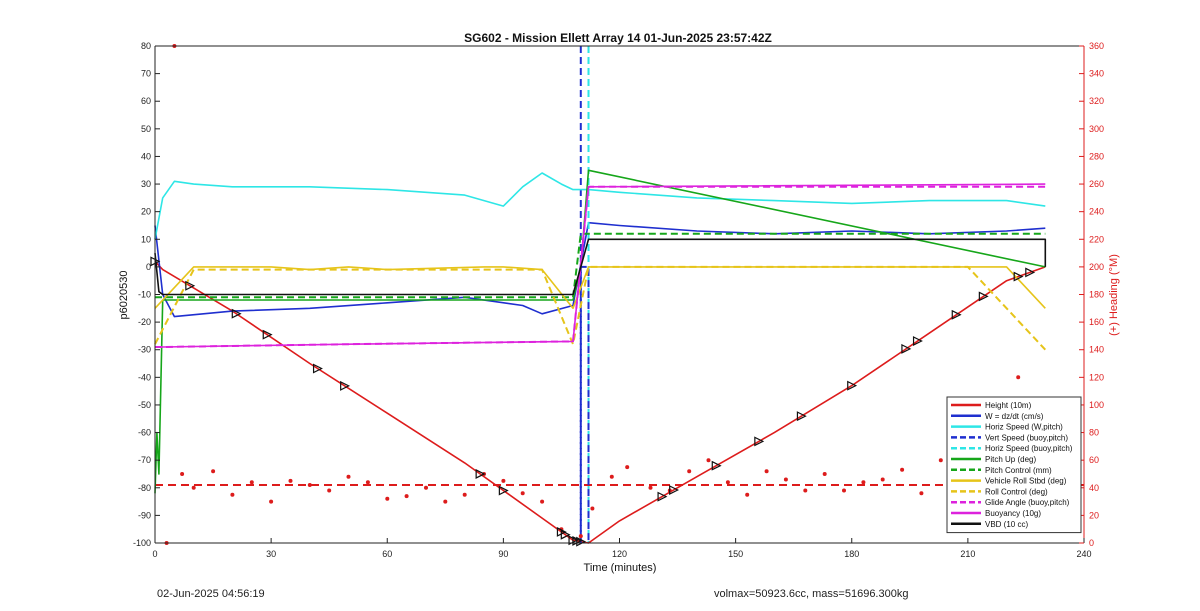  I want to click on y-tick-label: -100, so click(142, 543).